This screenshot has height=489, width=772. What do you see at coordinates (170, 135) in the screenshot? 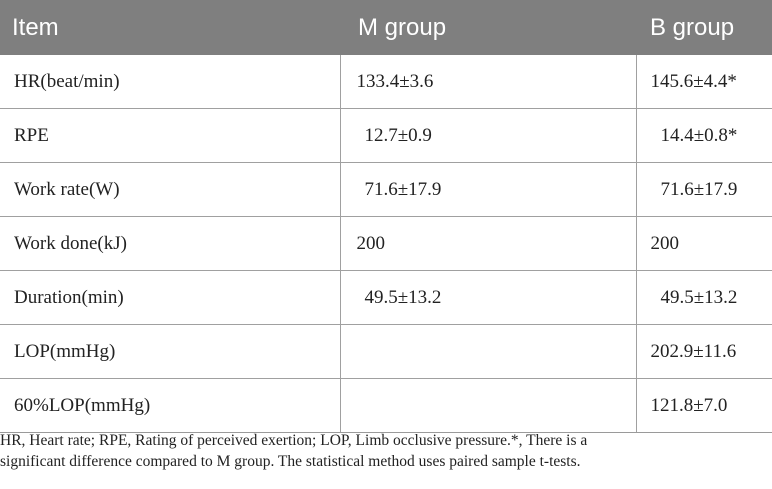
I see `cell-item: RPE` at bounding box center [170, 135].